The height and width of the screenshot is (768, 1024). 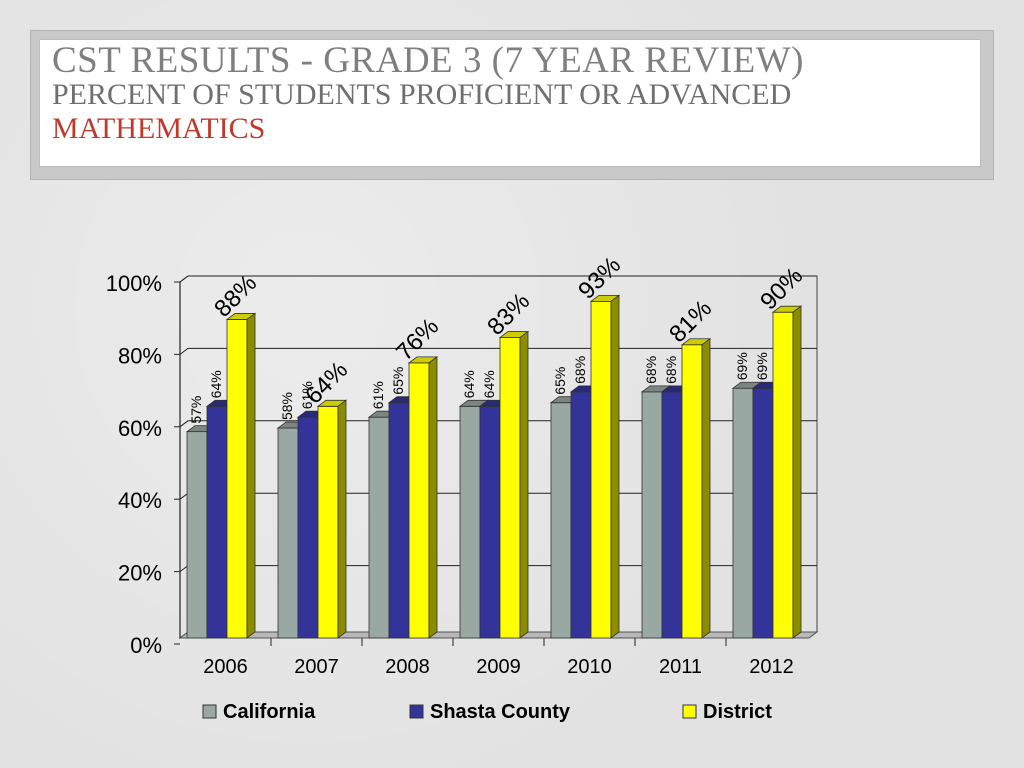 I want to click on bar-district-2006, so click(x=241, y=475).